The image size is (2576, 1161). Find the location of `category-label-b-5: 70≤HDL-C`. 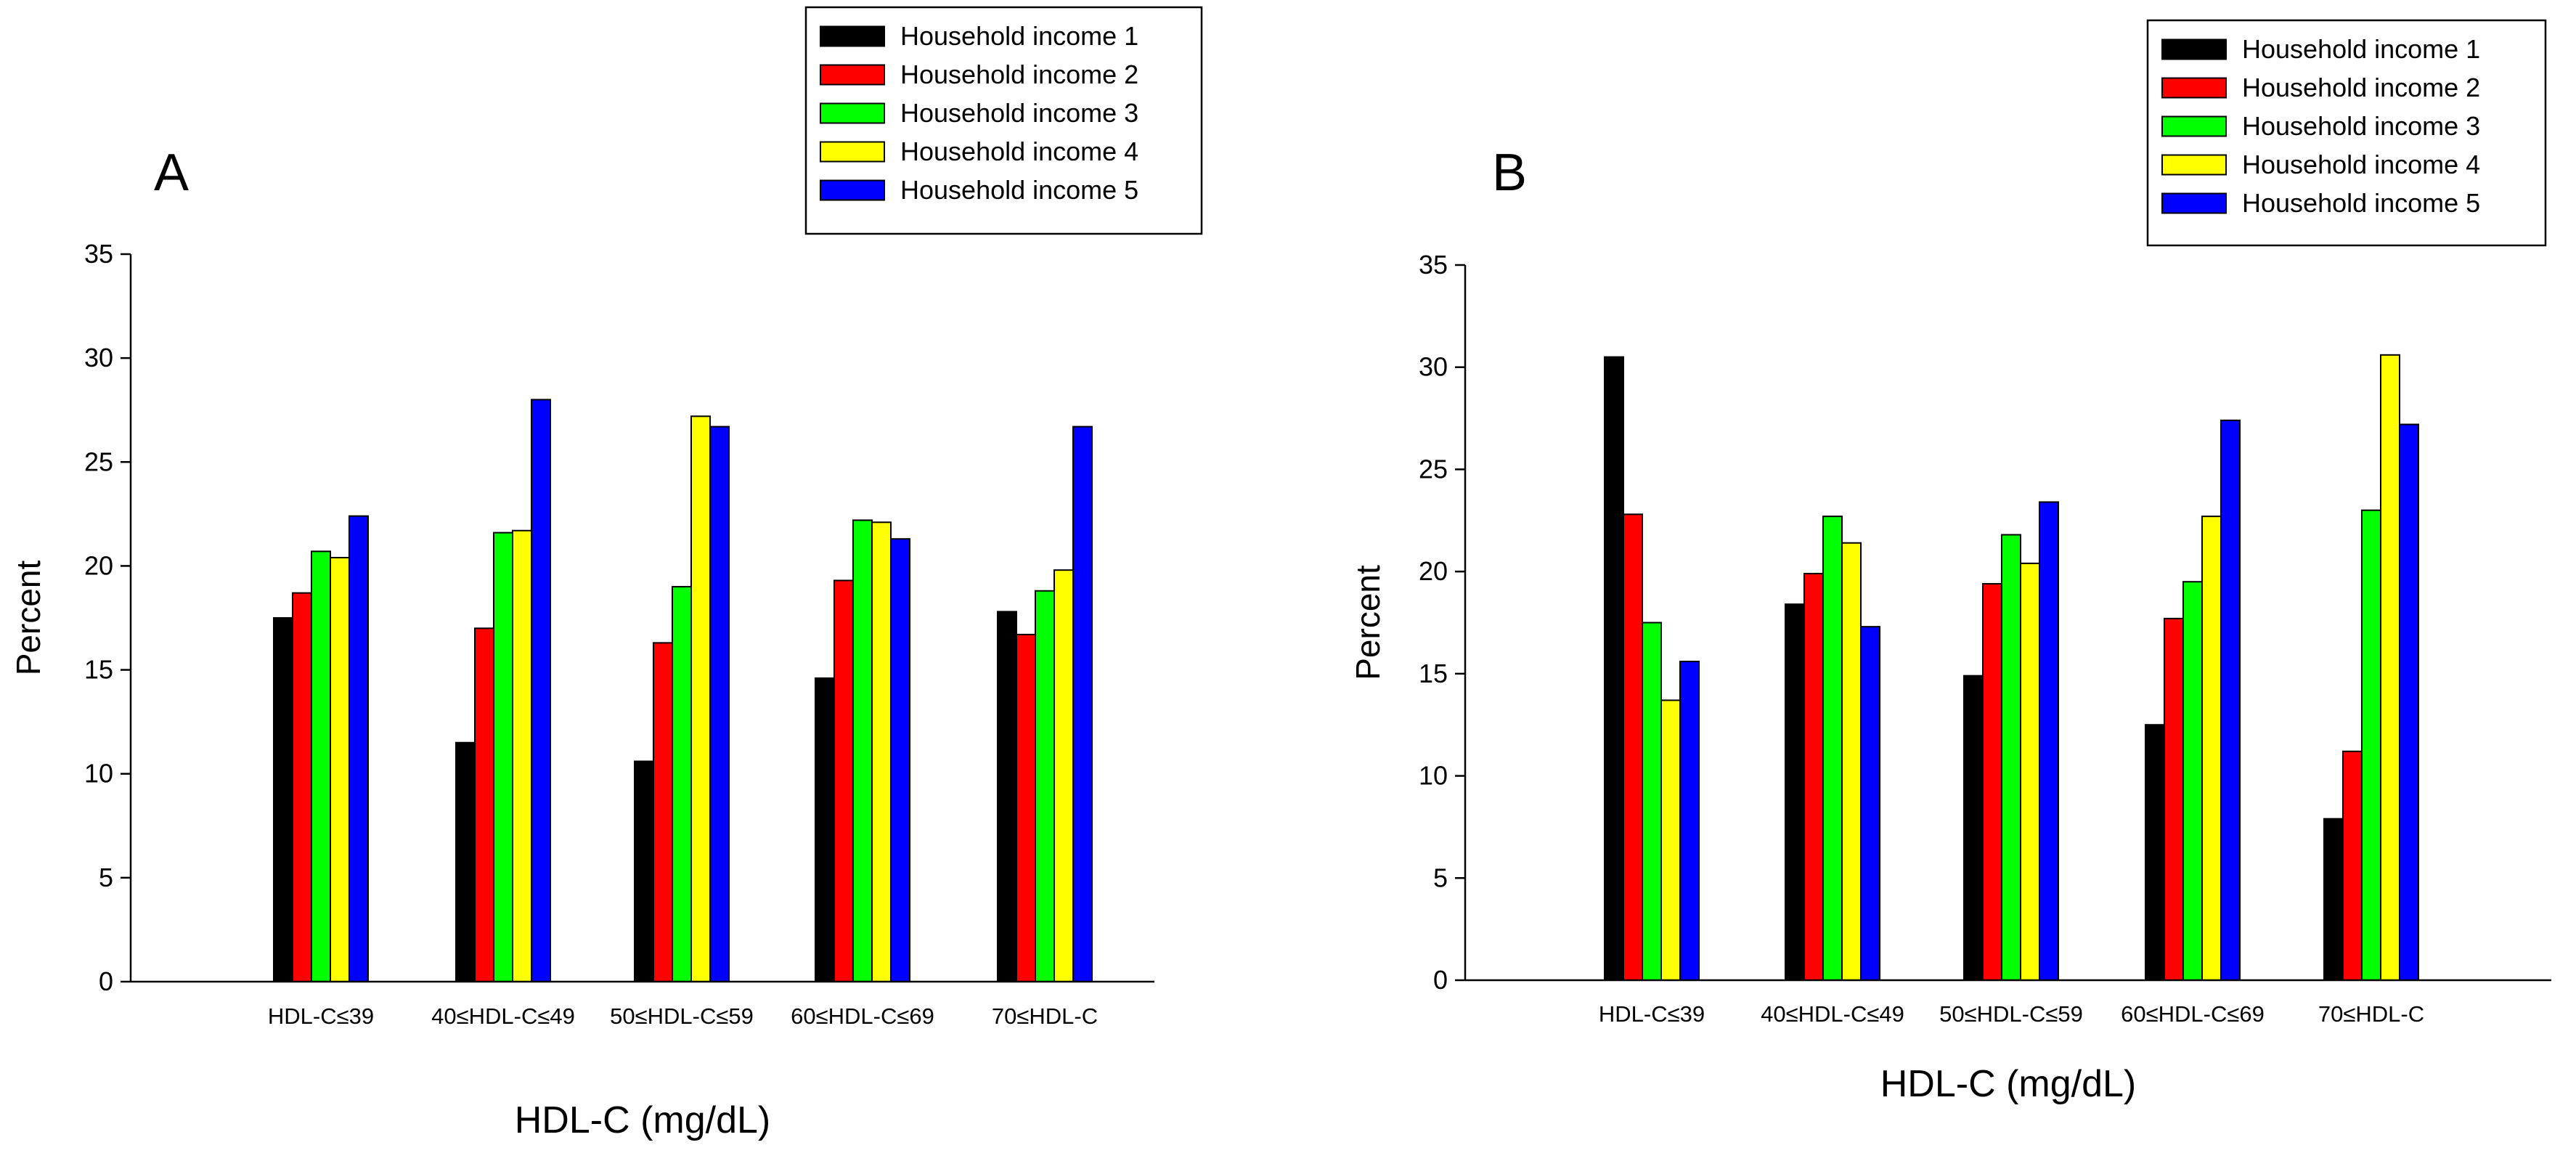

category-label-b-5: 70≤HDL-C is located at coordinates (2371, 1014).